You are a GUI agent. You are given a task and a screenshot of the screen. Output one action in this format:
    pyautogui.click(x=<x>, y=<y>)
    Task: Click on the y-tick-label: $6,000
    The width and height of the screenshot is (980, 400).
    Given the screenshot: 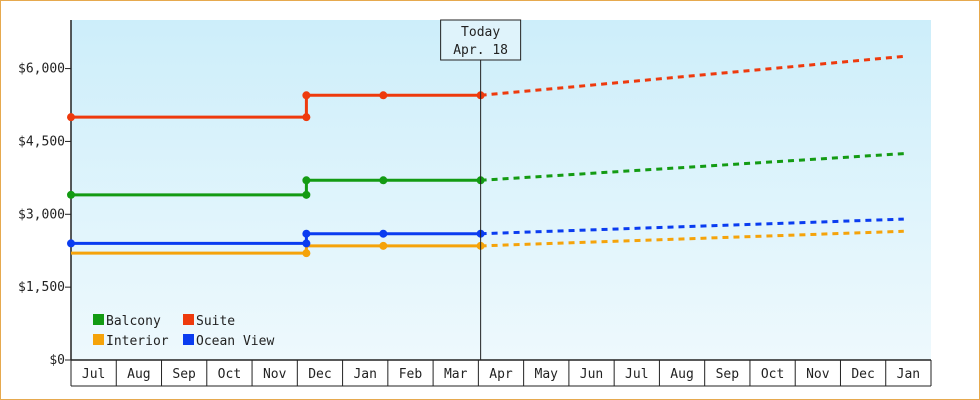 What is the action you would take?
    pyautogui.click(x=41, y=69)
    